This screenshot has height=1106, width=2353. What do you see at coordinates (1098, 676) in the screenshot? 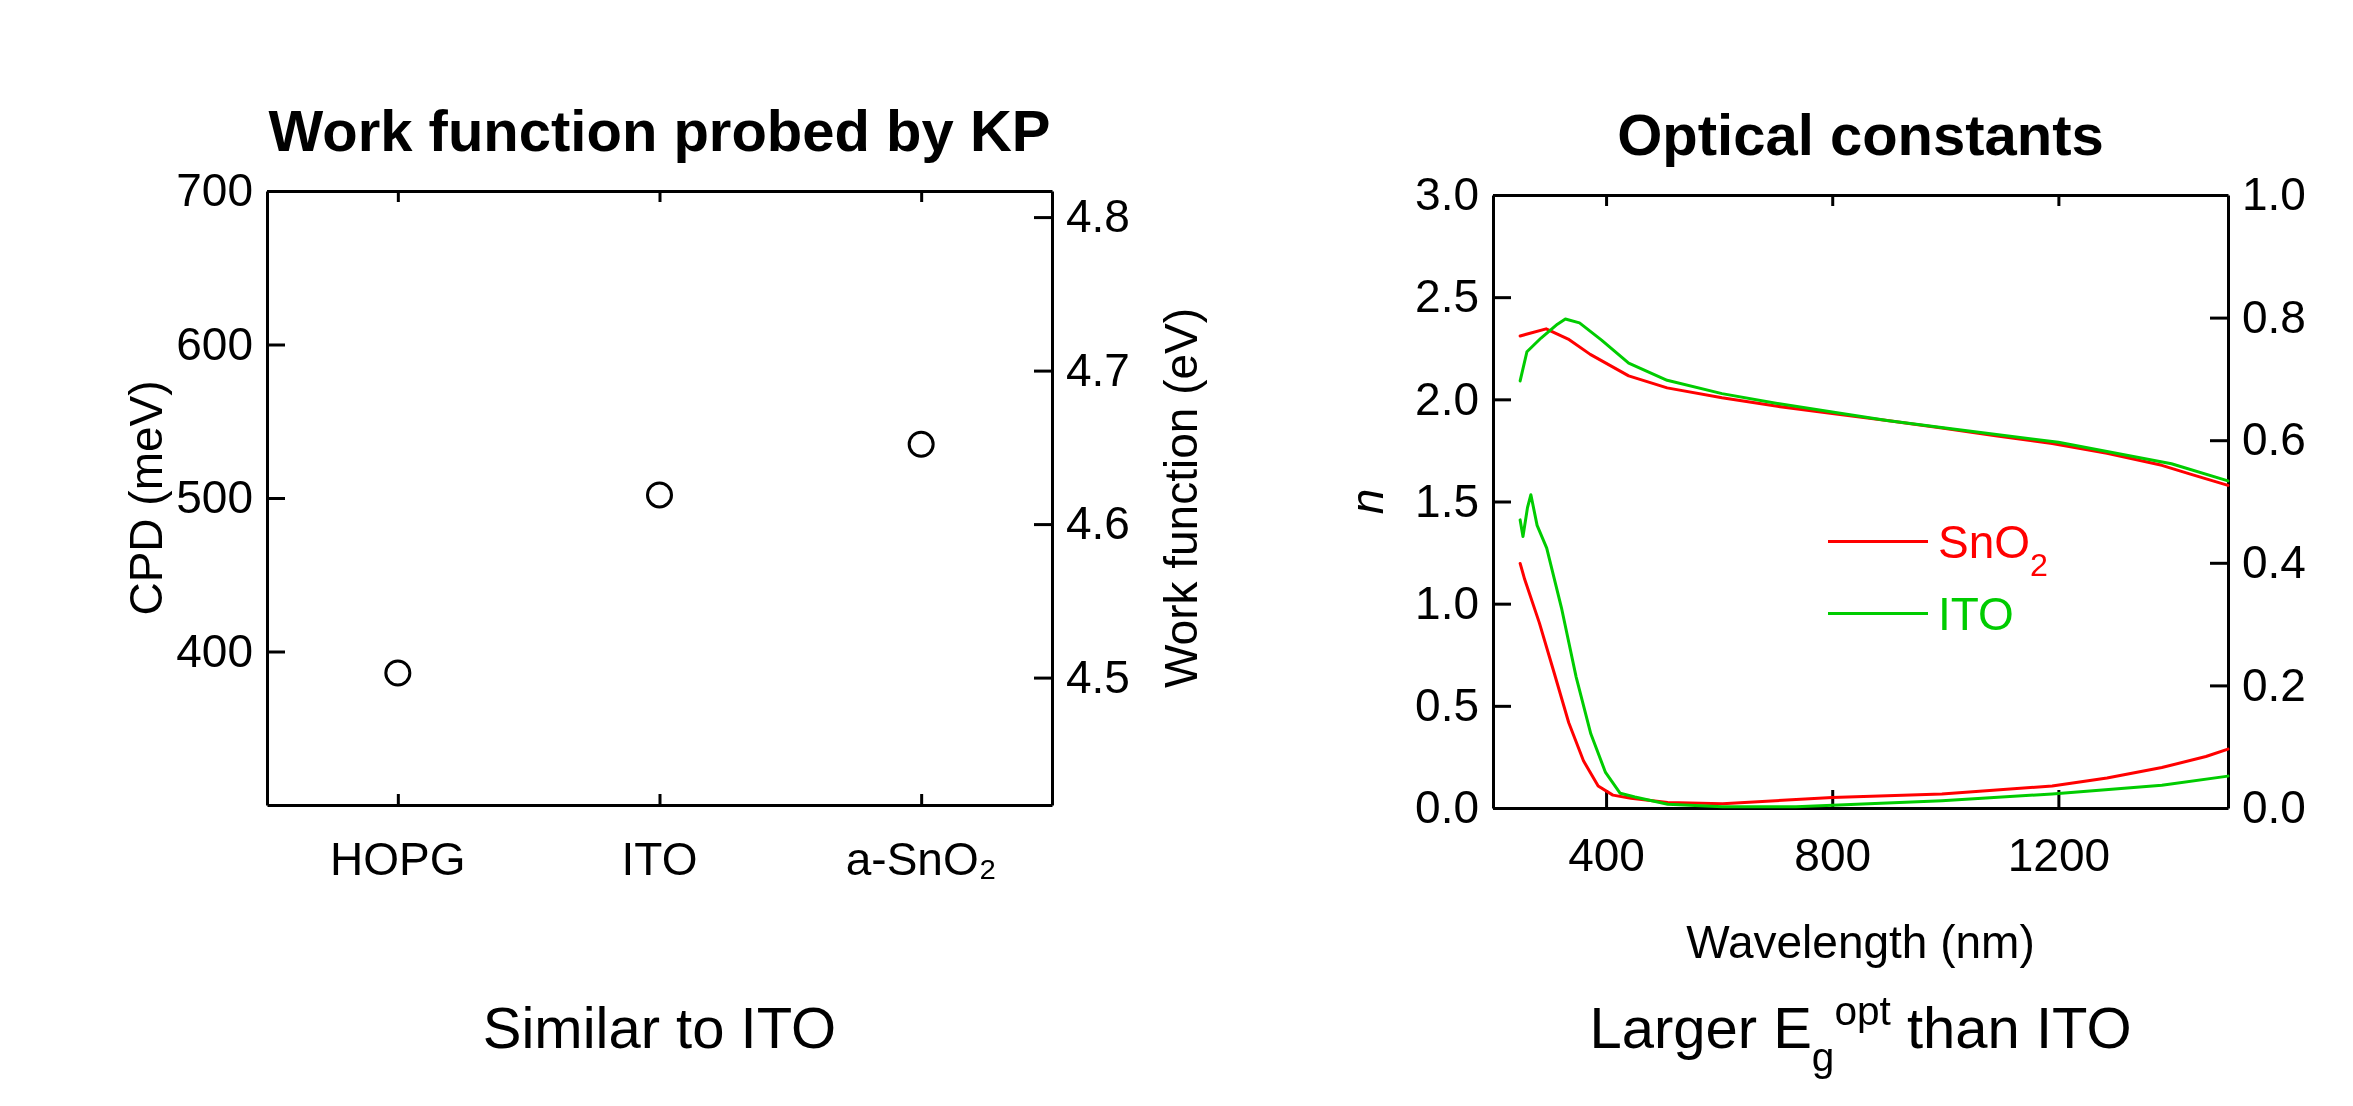
I see `y2-tick-label: 4.5` at bounding box center [1098, 676].